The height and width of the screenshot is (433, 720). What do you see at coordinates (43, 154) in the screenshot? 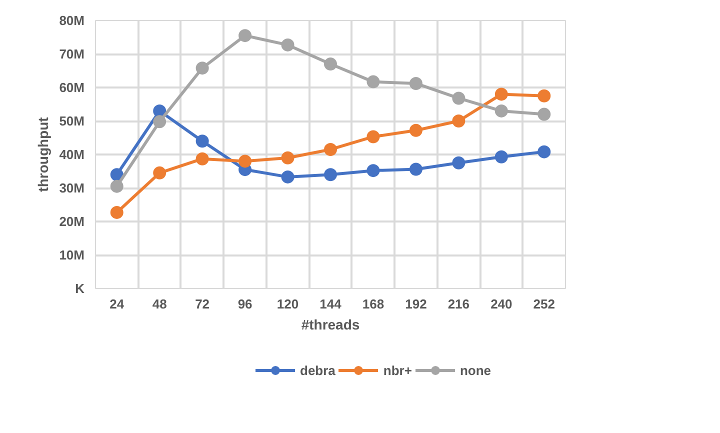
I see `y-axis-title: throughput` at bounding box center [43, 154].